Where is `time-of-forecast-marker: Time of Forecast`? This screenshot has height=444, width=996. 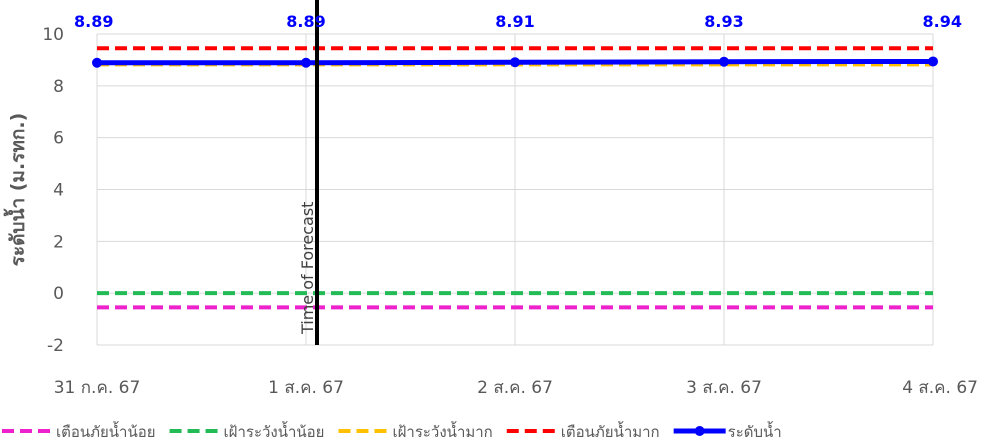 time-of-forecast-marker: Time of Forecast is located at coordinates (308, 172).